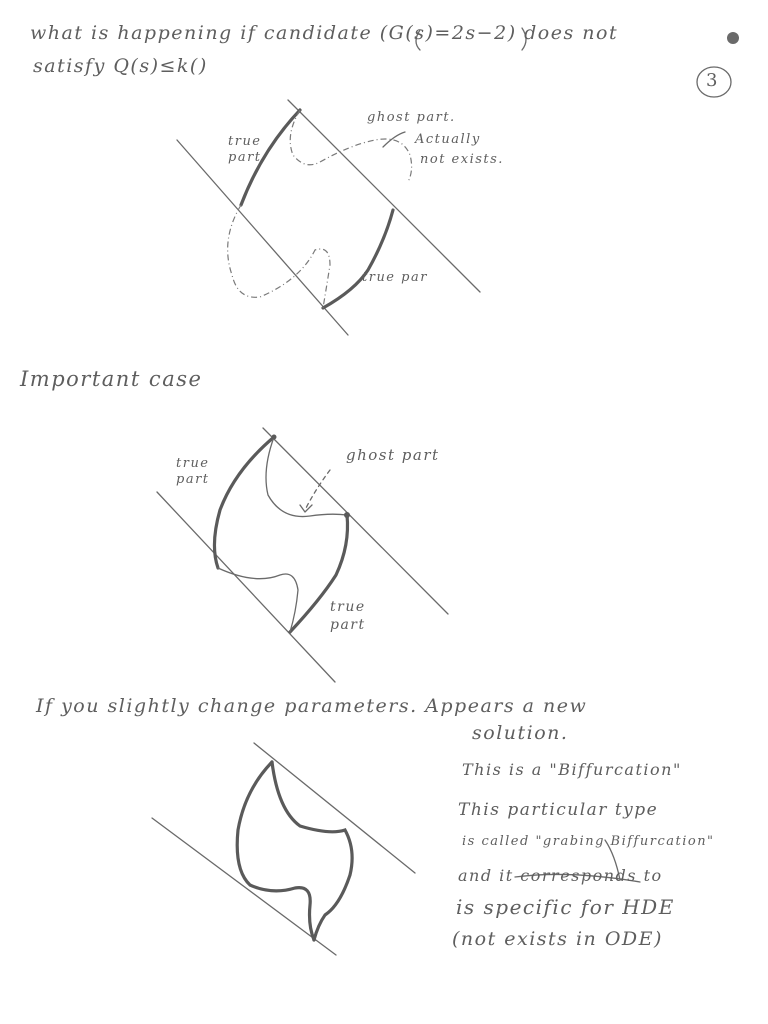  What do you see at coordinates (588, 841) in the screenshot?
I see `note-line-3: is called "grabing Biffurcation"` at bounding box center [588, 841].